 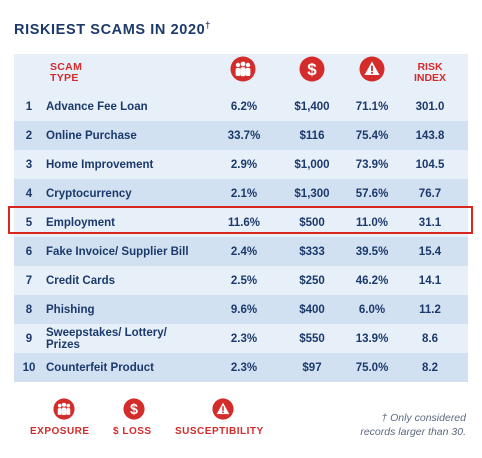 What do you see at coordinates (244, 309) in the screenshot?
I see `exposure-value: 9.6%` at bounding box center [244, 309].